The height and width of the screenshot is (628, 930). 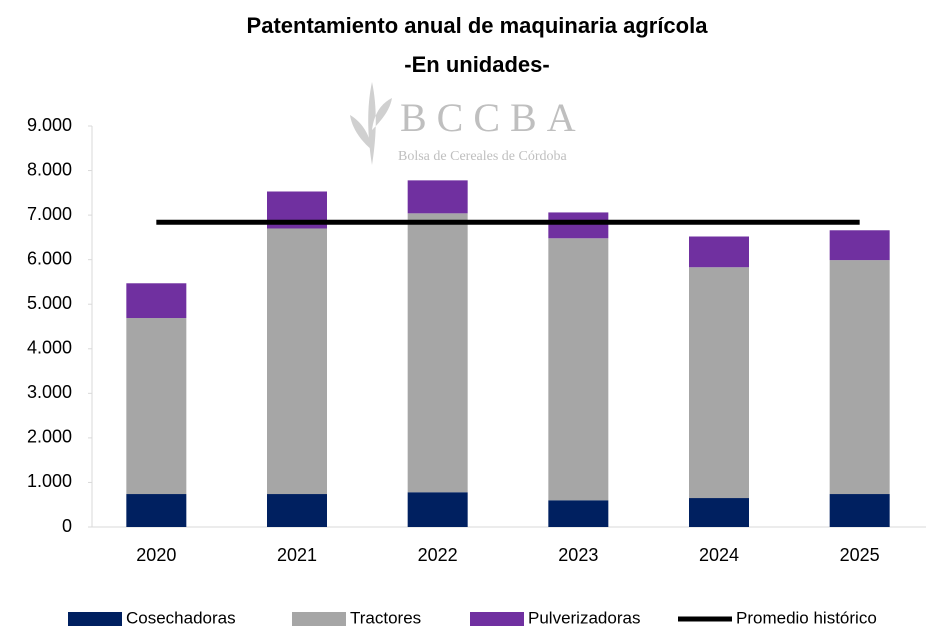 I want to click on y-tick-label: 7.000, so click(x=49, y=214).